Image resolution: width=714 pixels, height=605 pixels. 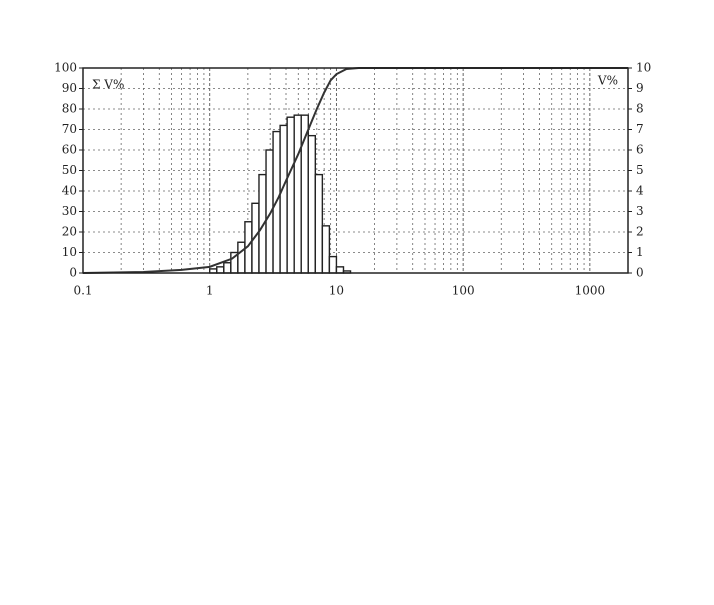 I want to click on x-tick-label: 0.1, so click(x=82, y=291).